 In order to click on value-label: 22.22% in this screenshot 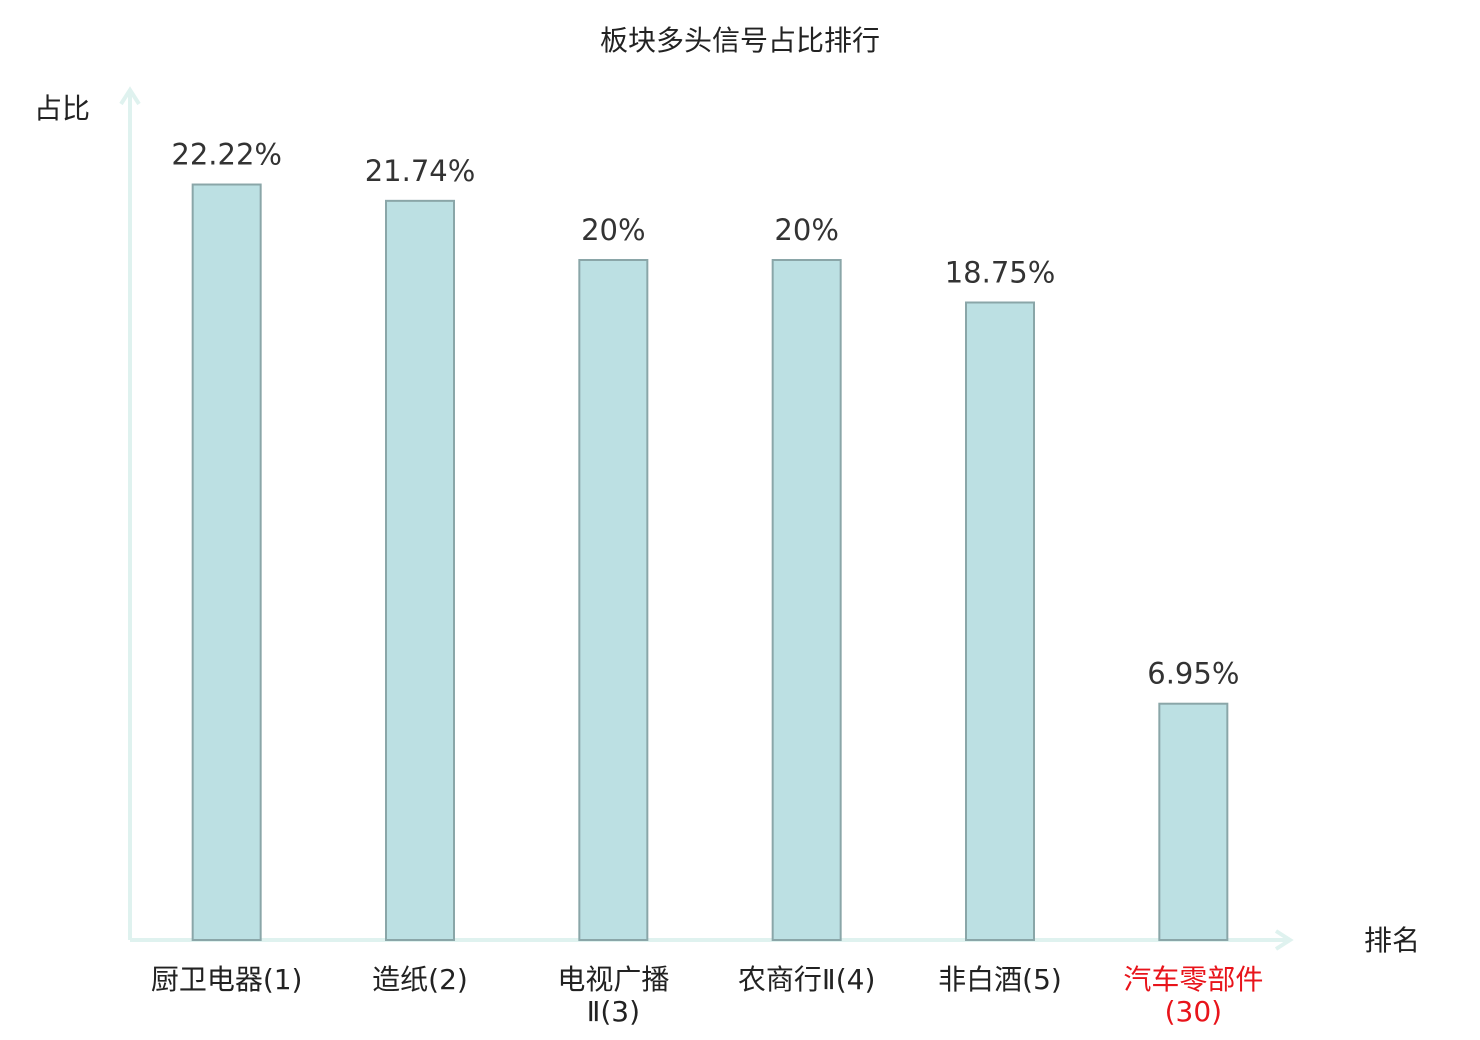, I will do `click(226, 155)`.